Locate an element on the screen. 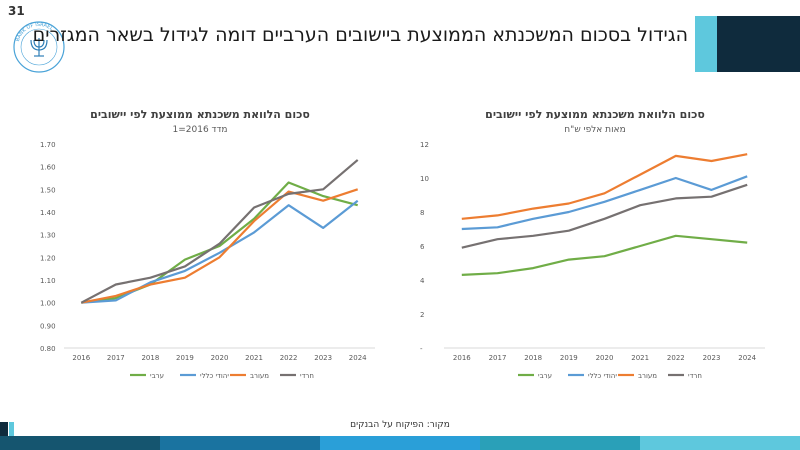  footer-color-bar is located at coordinates (400, 443).